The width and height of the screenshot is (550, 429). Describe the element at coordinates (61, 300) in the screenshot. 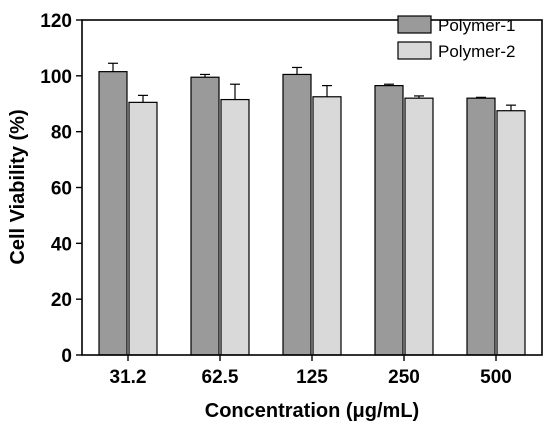

I see `y-tick-label-20: 20` at that location.